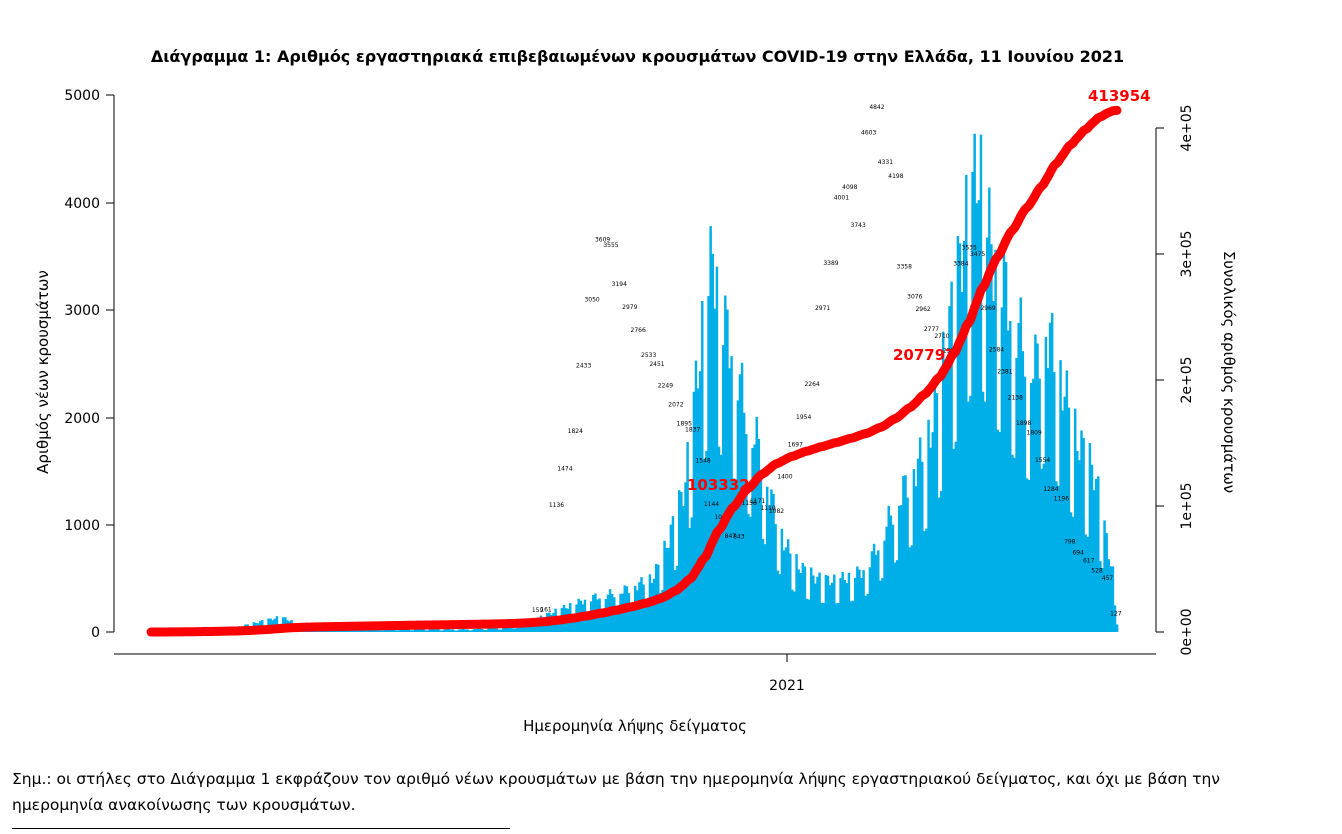 Image resolution: width=1342 pixels, height=834 pixels. What do you see at coordinates (89, 364) in the screenshot?
I see `left-axis: 0 1000 2000 3000 4000 5000` at bounding box center [89, 364].